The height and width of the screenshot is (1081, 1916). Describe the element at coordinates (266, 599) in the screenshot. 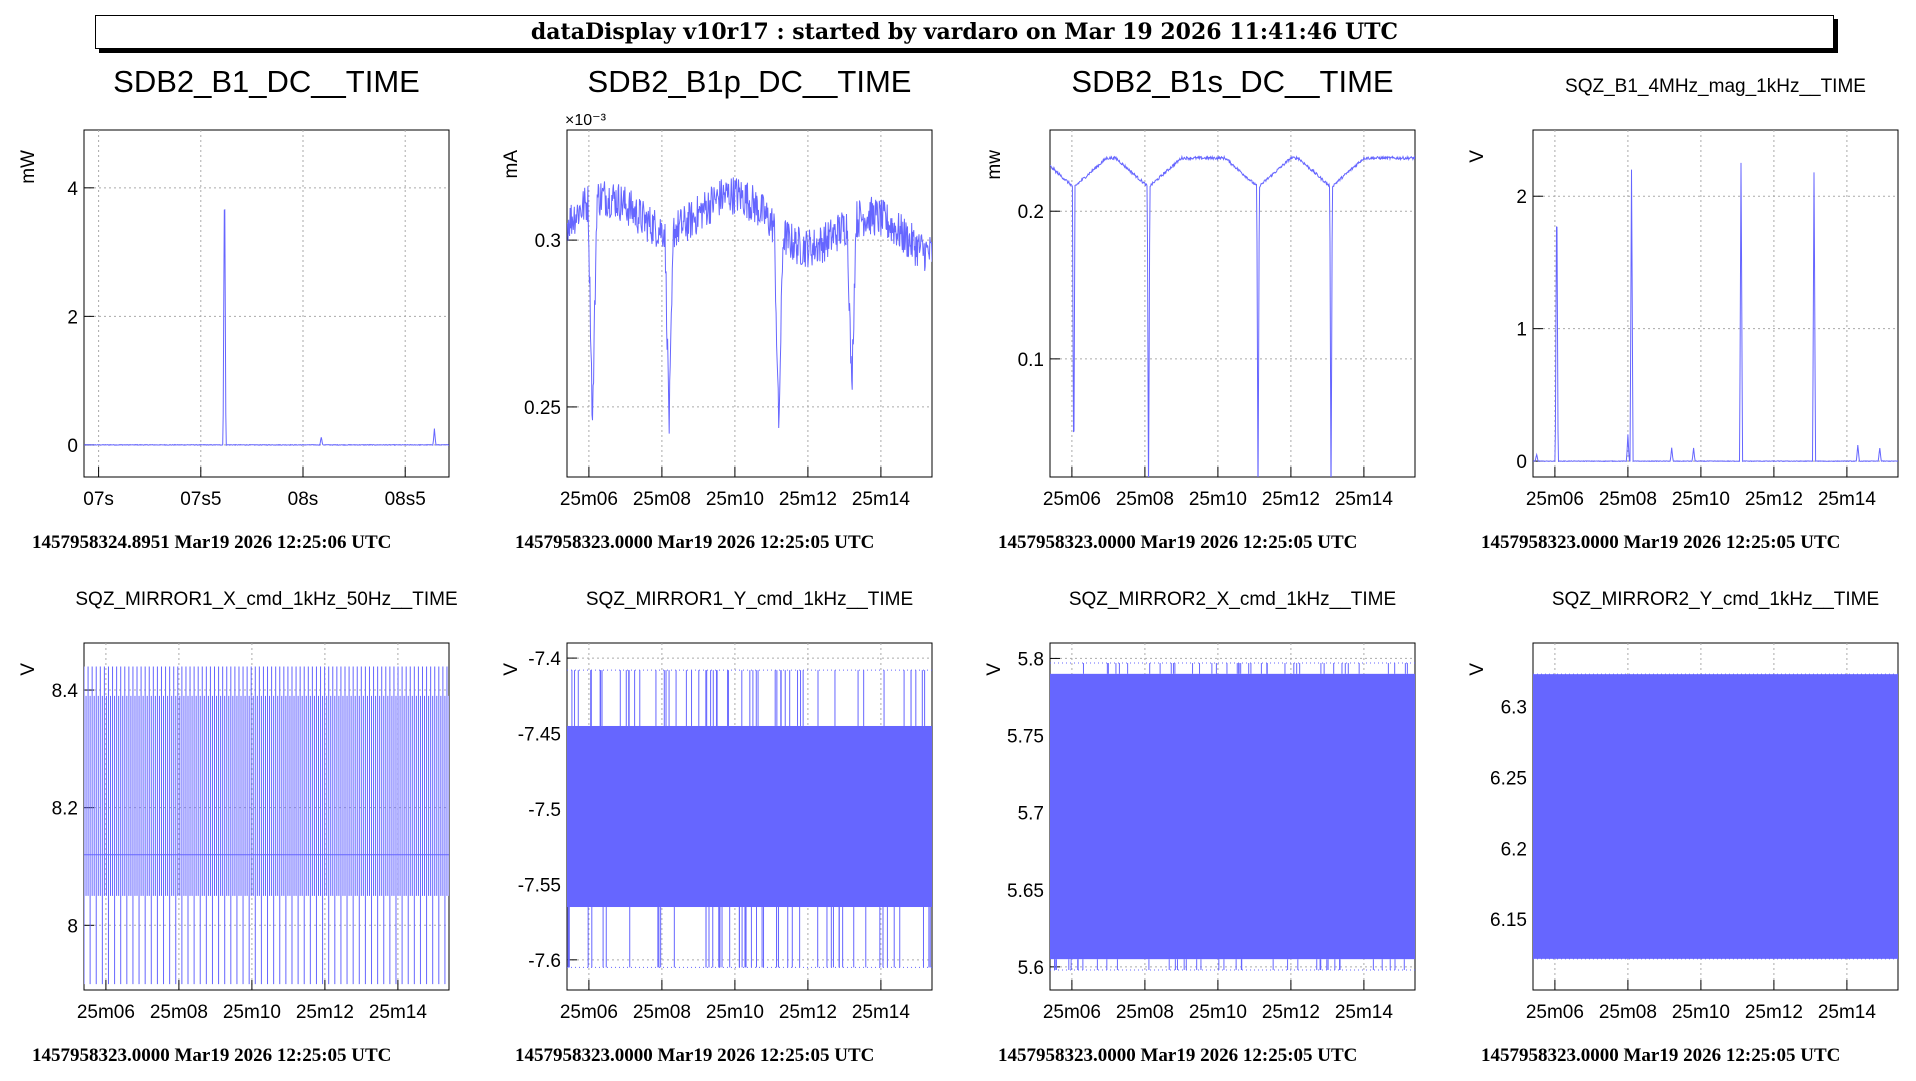

I see `chart-title: SQZ_MIRROR1_X_cmd_1kHz_50Hz__TIME` at that location.